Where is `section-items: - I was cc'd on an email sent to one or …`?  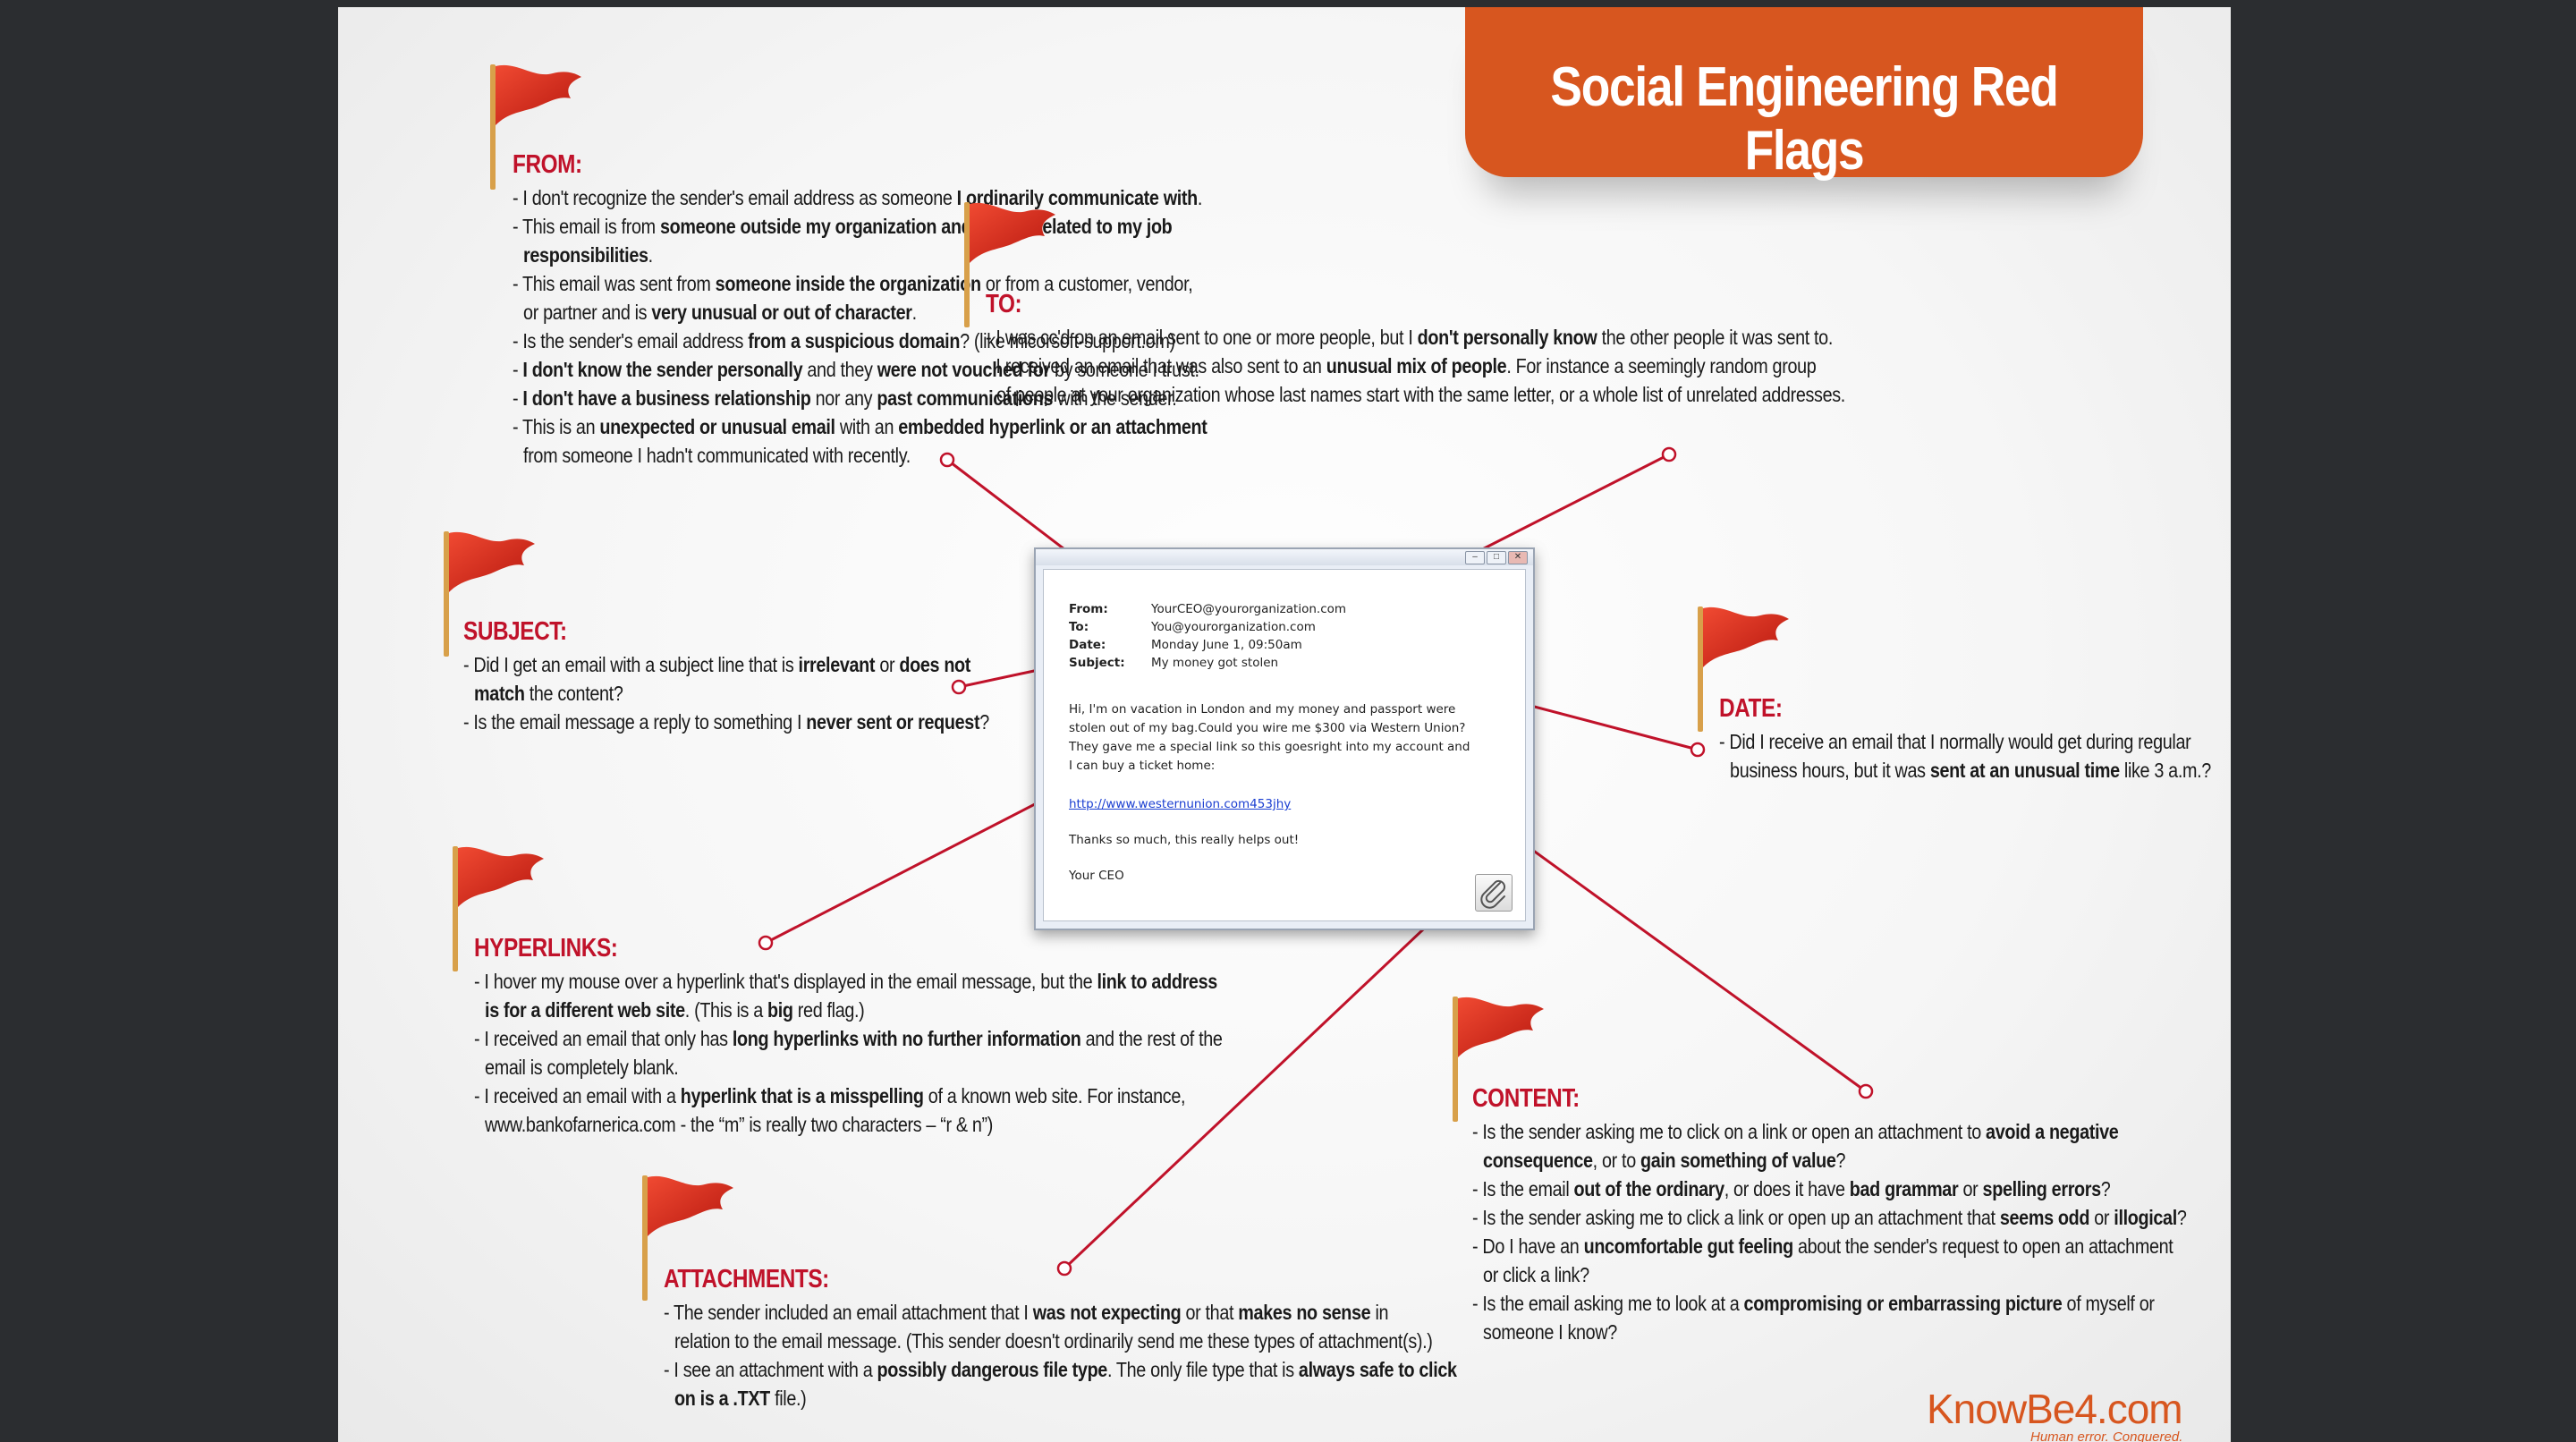
section-items: - I was cc'd on an email sent to one or … is located at coordinates (1485, 366).